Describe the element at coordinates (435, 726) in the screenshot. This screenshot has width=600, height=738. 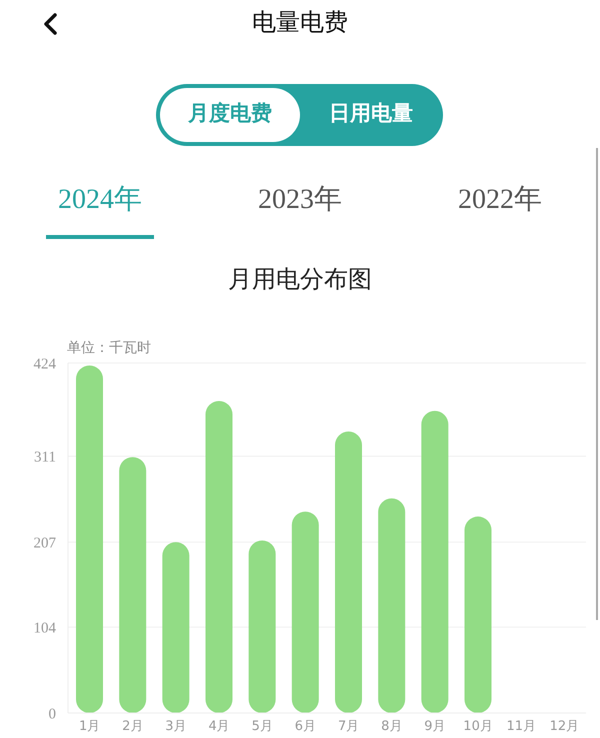
I see `x-tick-label: 9月` at that location.